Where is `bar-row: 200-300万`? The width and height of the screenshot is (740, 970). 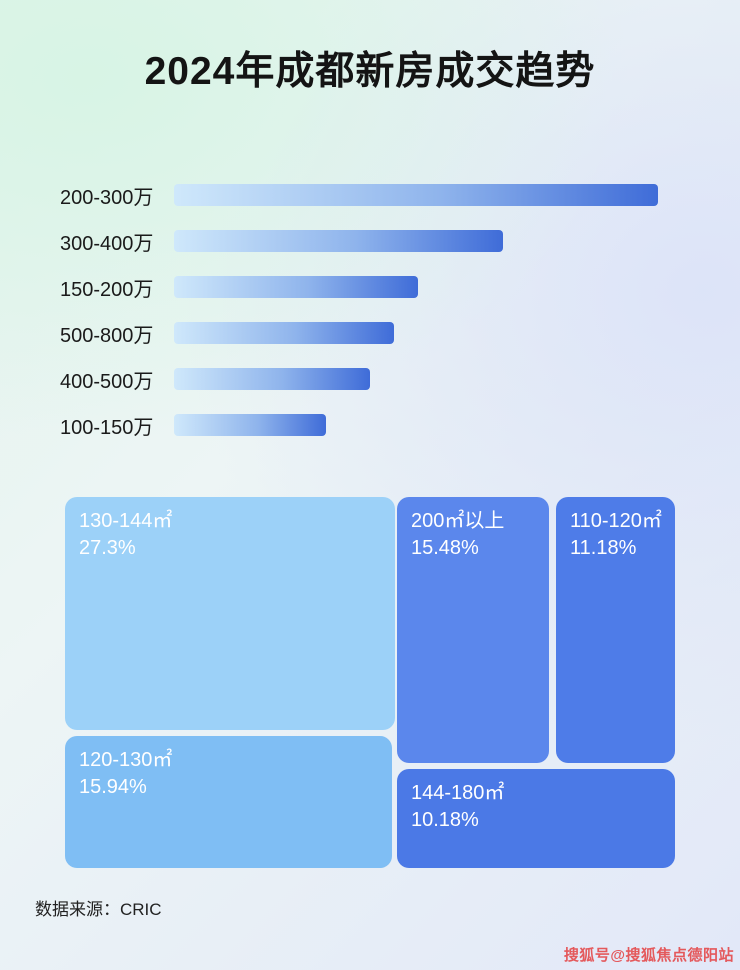
bar-row: 200-300万 is located at coordinates (370, 195).